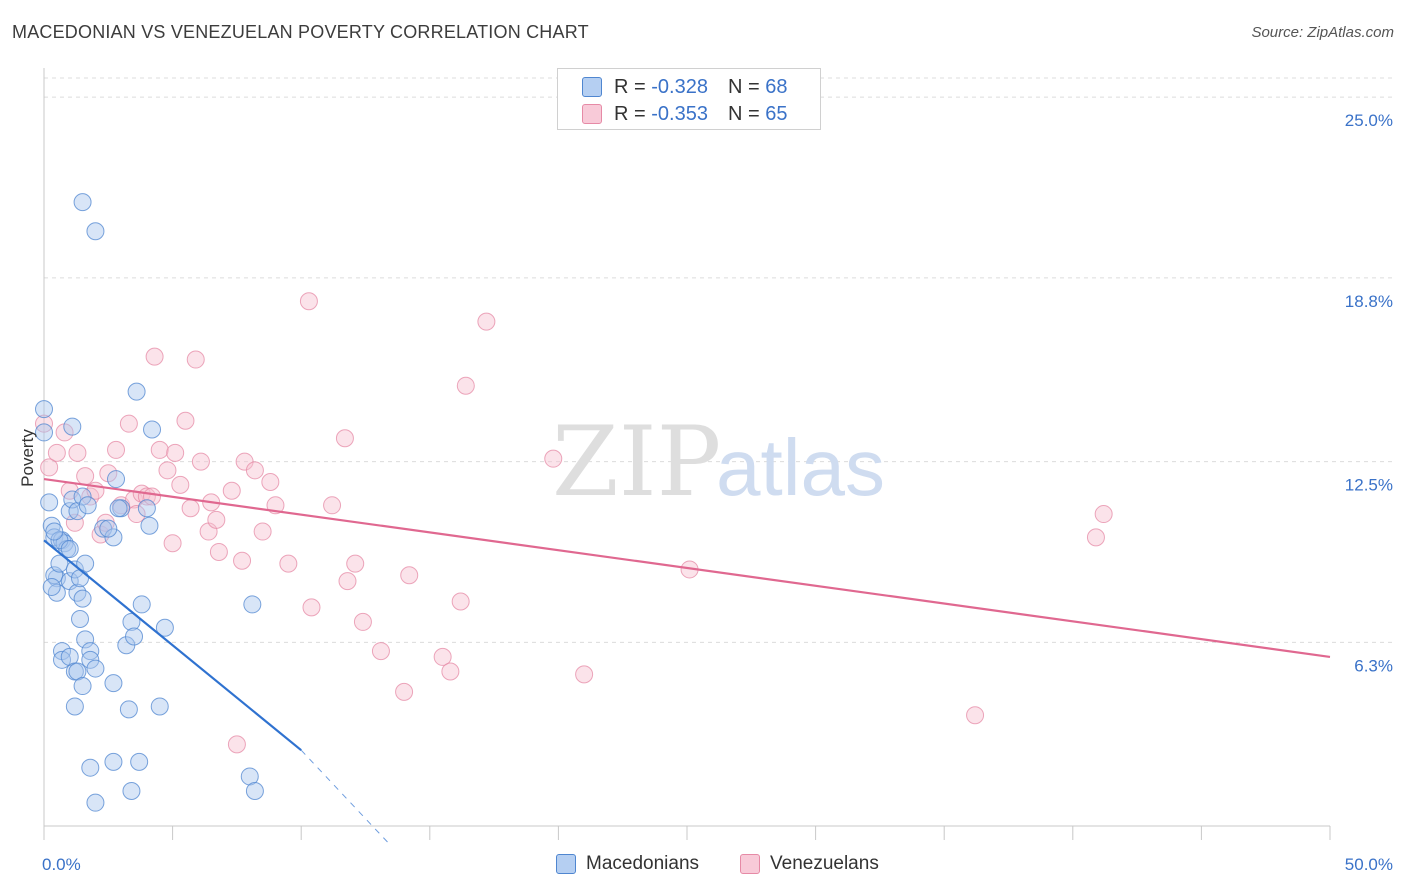 The image size is (1406, 892). Describe the element at coordinates (633, 86) in the screenshot. I see `macedonian-r-label: R =` at that location.